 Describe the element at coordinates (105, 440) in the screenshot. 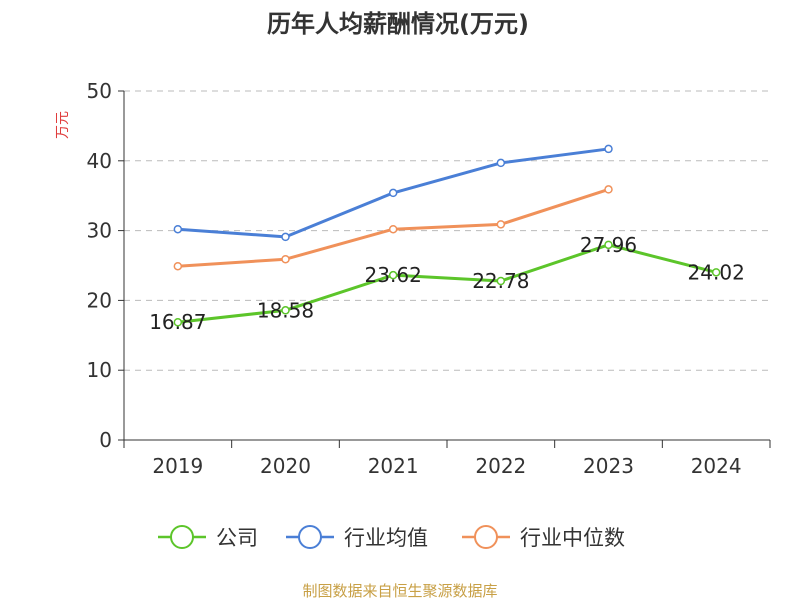

I see `y-tick-label: 0` at that location.